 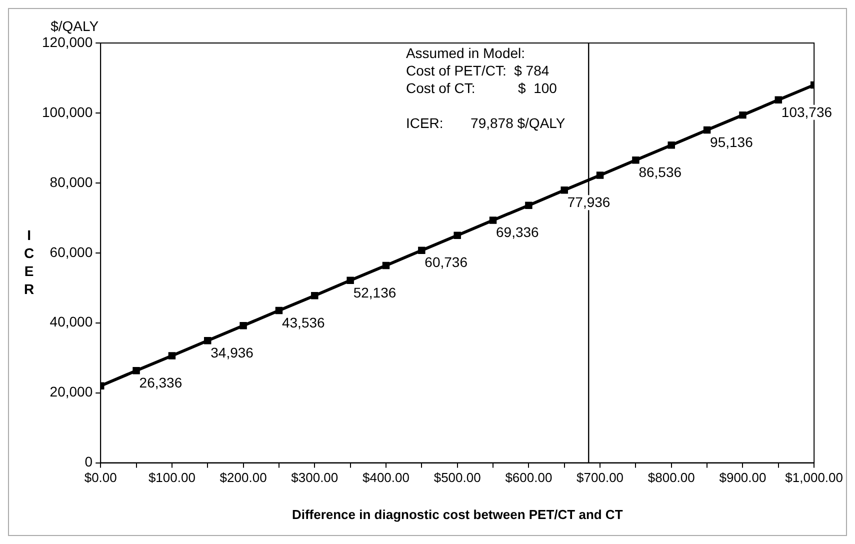 I want to click on data-label: 95,136, so click(x=732, y=142).